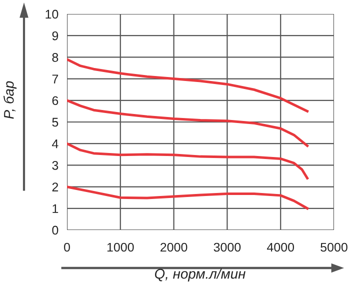 Image resolution: width=349 pixels, height=289 pixels. Describe the element at coordinates (200, 275) in the screenshot. I see `x-axis-title: Q, норм.л/мин` at that location.